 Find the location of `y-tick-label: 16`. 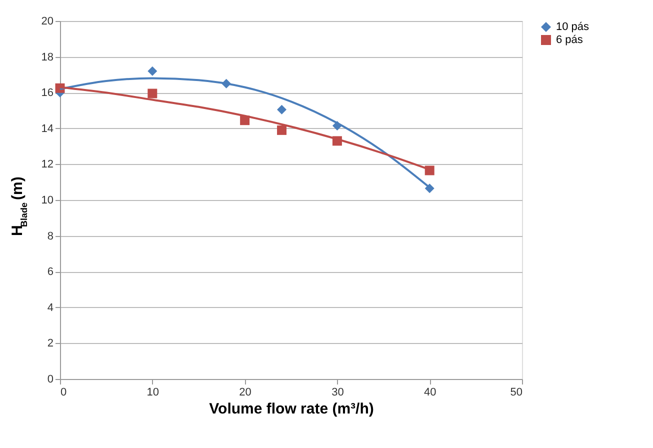

y-tick-label: 16 is located at coordinates (47, 93).